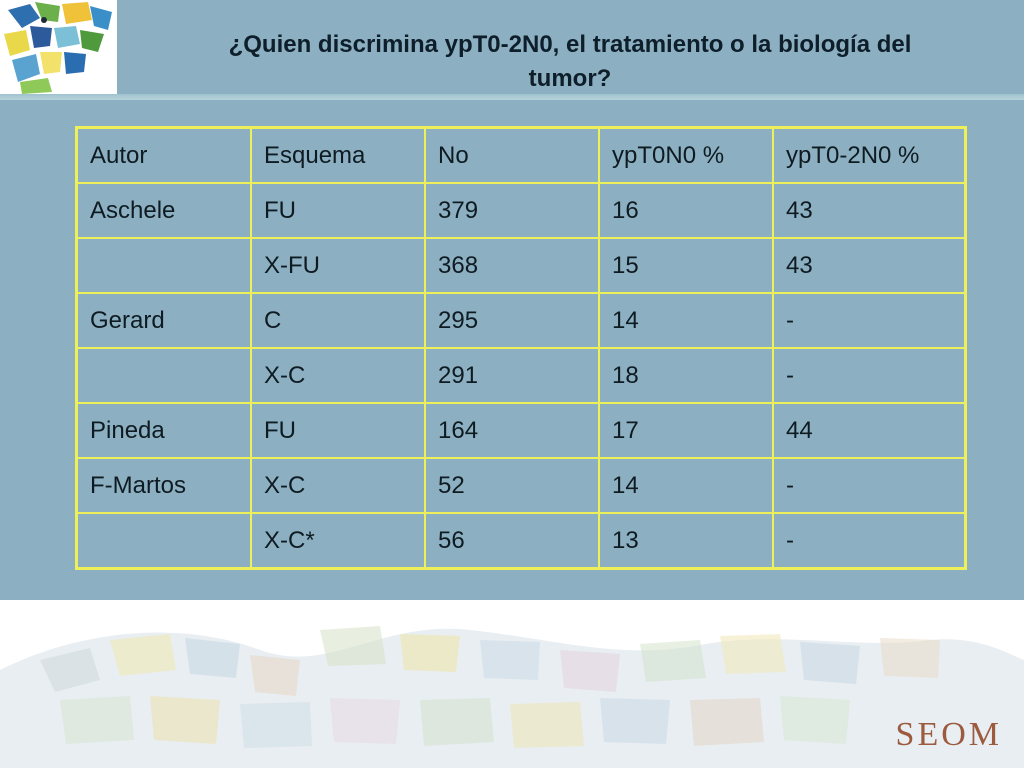 The width and height of the screenshot is (1024, 768). What do you see at coordinates (163, 155) in the screenshot?
I see `header-autor: Autor` at bounding box center [163, 155].